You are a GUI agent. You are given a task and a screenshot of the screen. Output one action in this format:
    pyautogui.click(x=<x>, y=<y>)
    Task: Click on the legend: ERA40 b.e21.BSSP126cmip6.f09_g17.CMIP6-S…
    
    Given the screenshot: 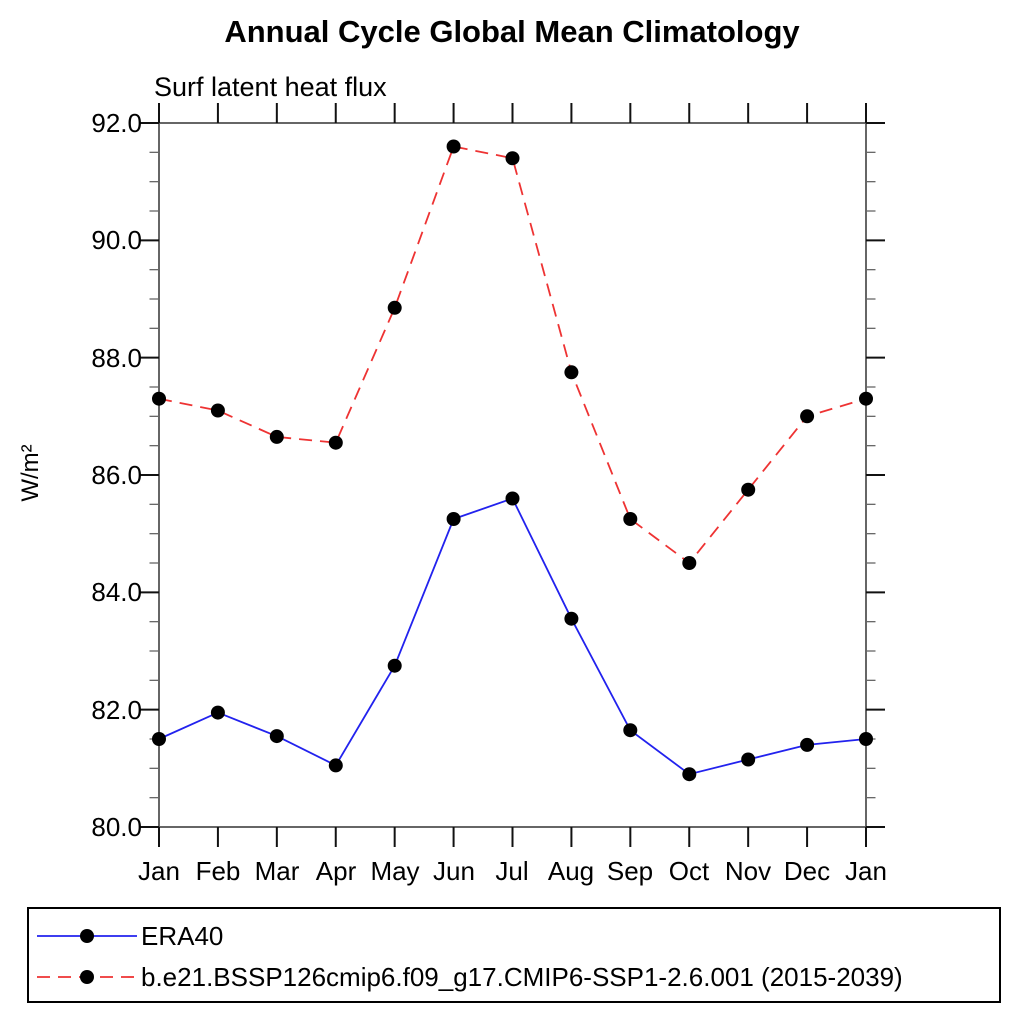 What is the action you would take?
    pyautogui.click(x=514, y=955)
    